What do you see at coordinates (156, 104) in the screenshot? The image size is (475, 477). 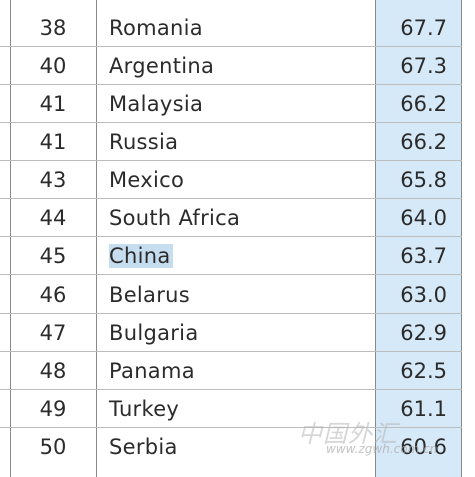 I see `country-cell: Malaysia` at bounding box center [156, 104].